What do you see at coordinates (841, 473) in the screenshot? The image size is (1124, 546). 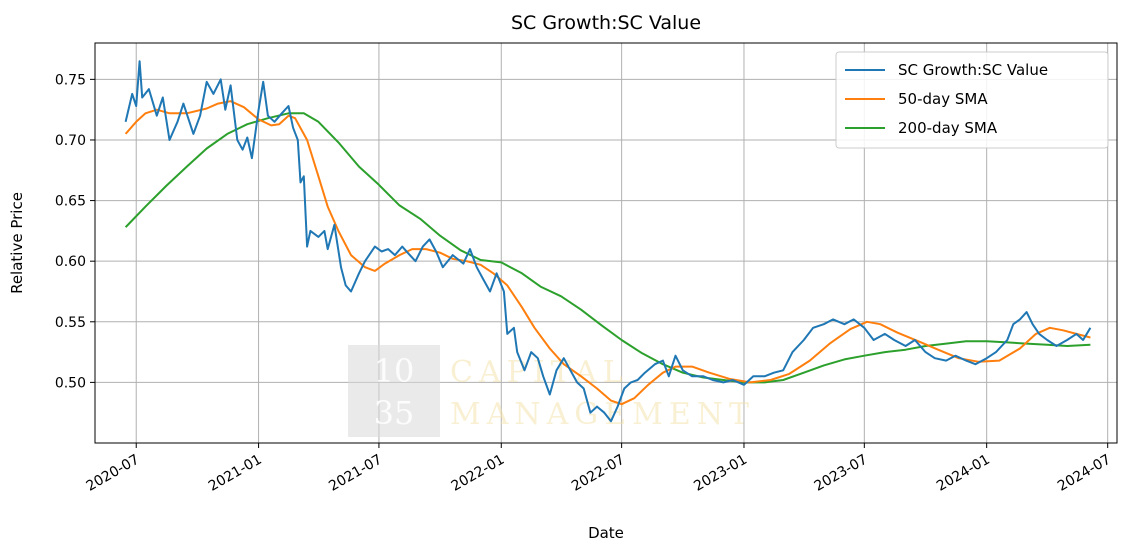 I see `x-tick-label: 2023-07` at bounding box center [841, 473].